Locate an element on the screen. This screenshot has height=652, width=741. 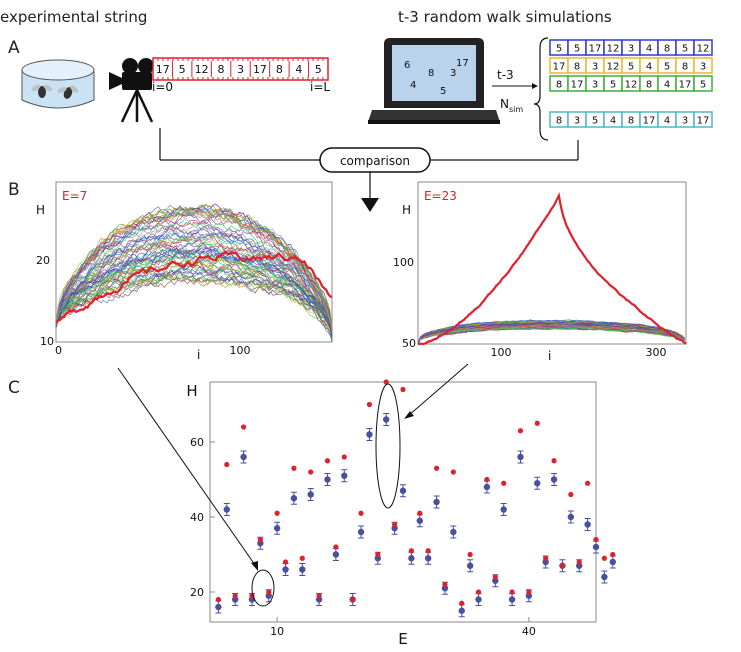
plot-b-left-ylabel: H is located at coordinates (40, 210).